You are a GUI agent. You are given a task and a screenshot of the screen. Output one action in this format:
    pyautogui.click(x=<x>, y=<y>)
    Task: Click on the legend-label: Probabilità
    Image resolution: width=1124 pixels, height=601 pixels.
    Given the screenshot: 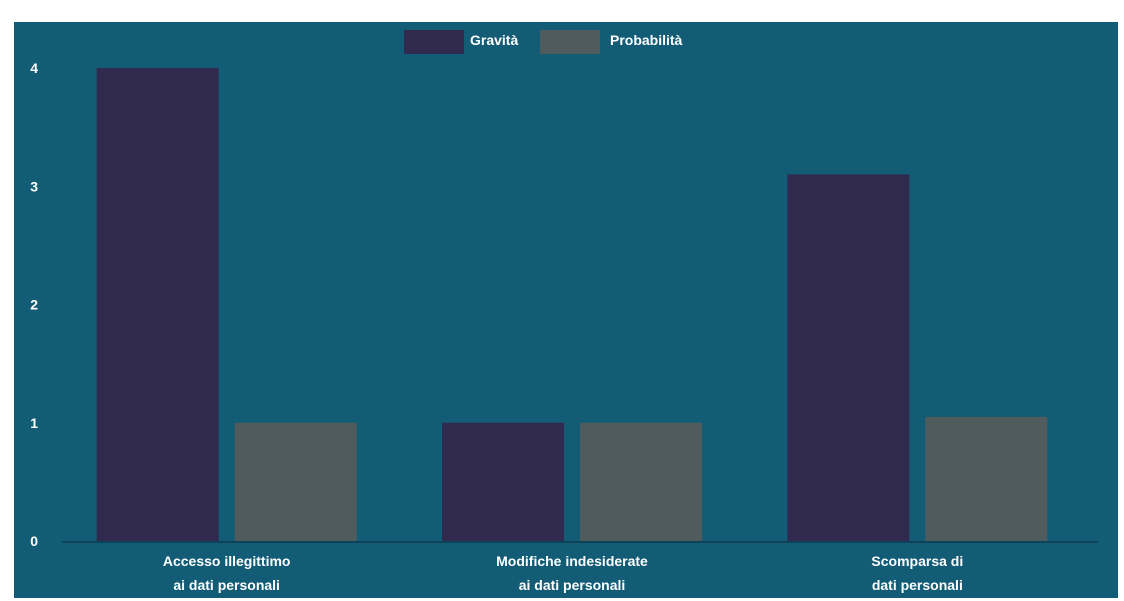 What is the action you would take?
    pyautogui.click(x=646, y=40)
    